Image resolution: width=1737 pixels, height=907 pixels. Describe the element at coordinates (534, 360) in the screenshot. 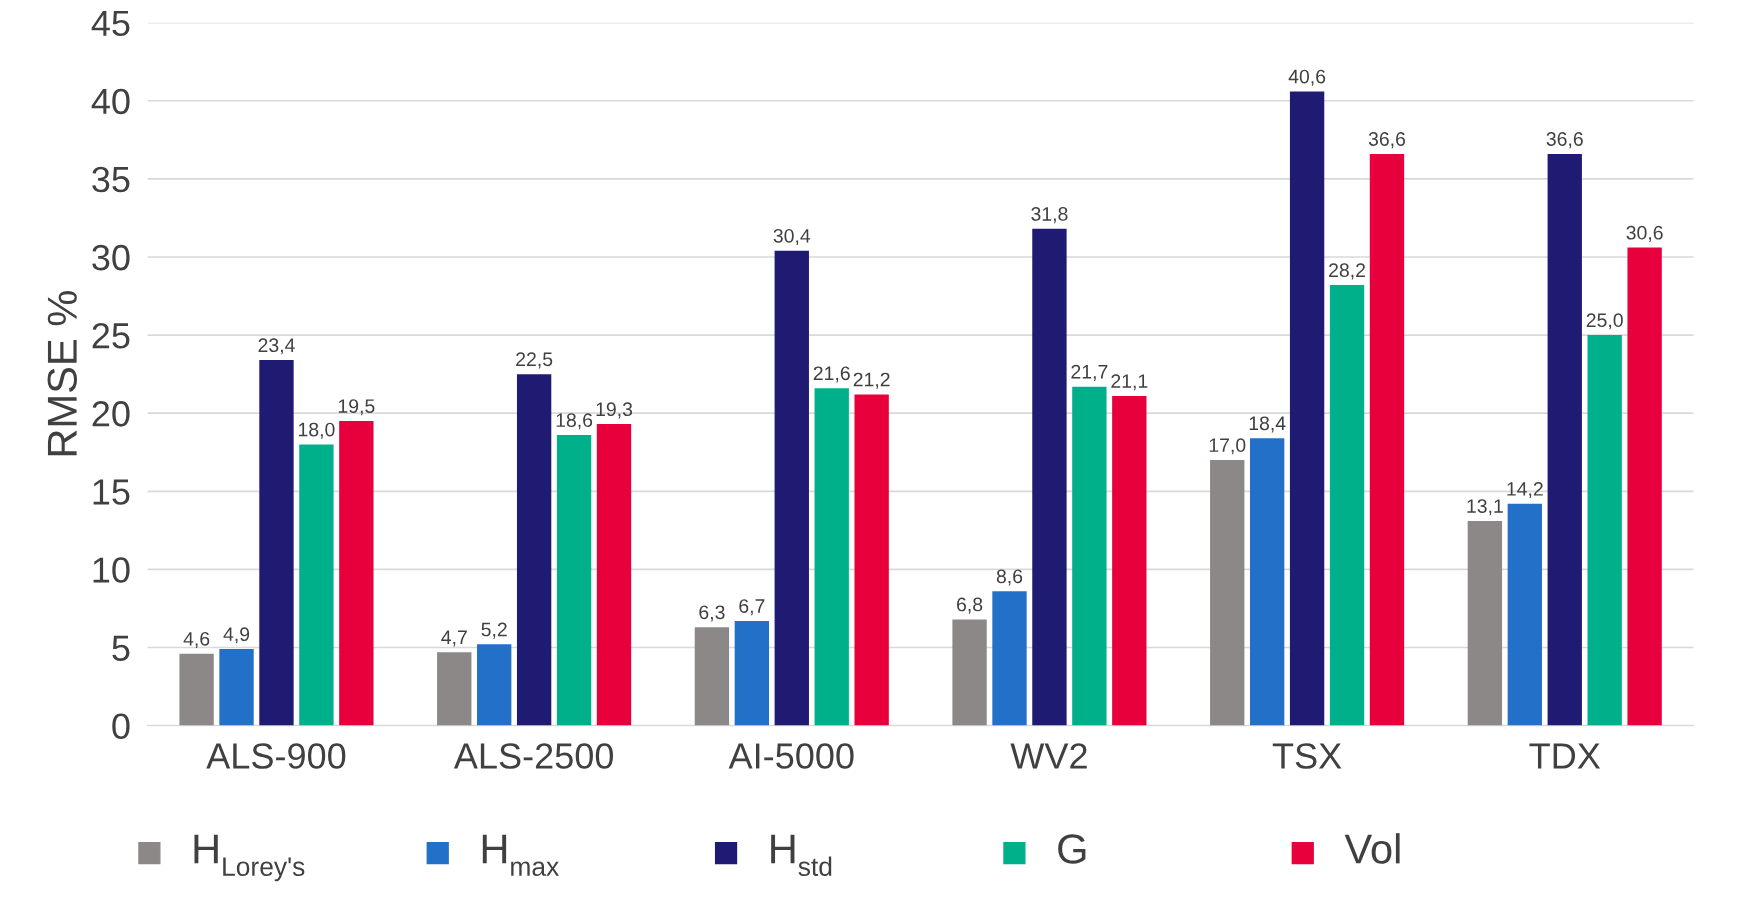

I see `data-label: 22,5` at that location.